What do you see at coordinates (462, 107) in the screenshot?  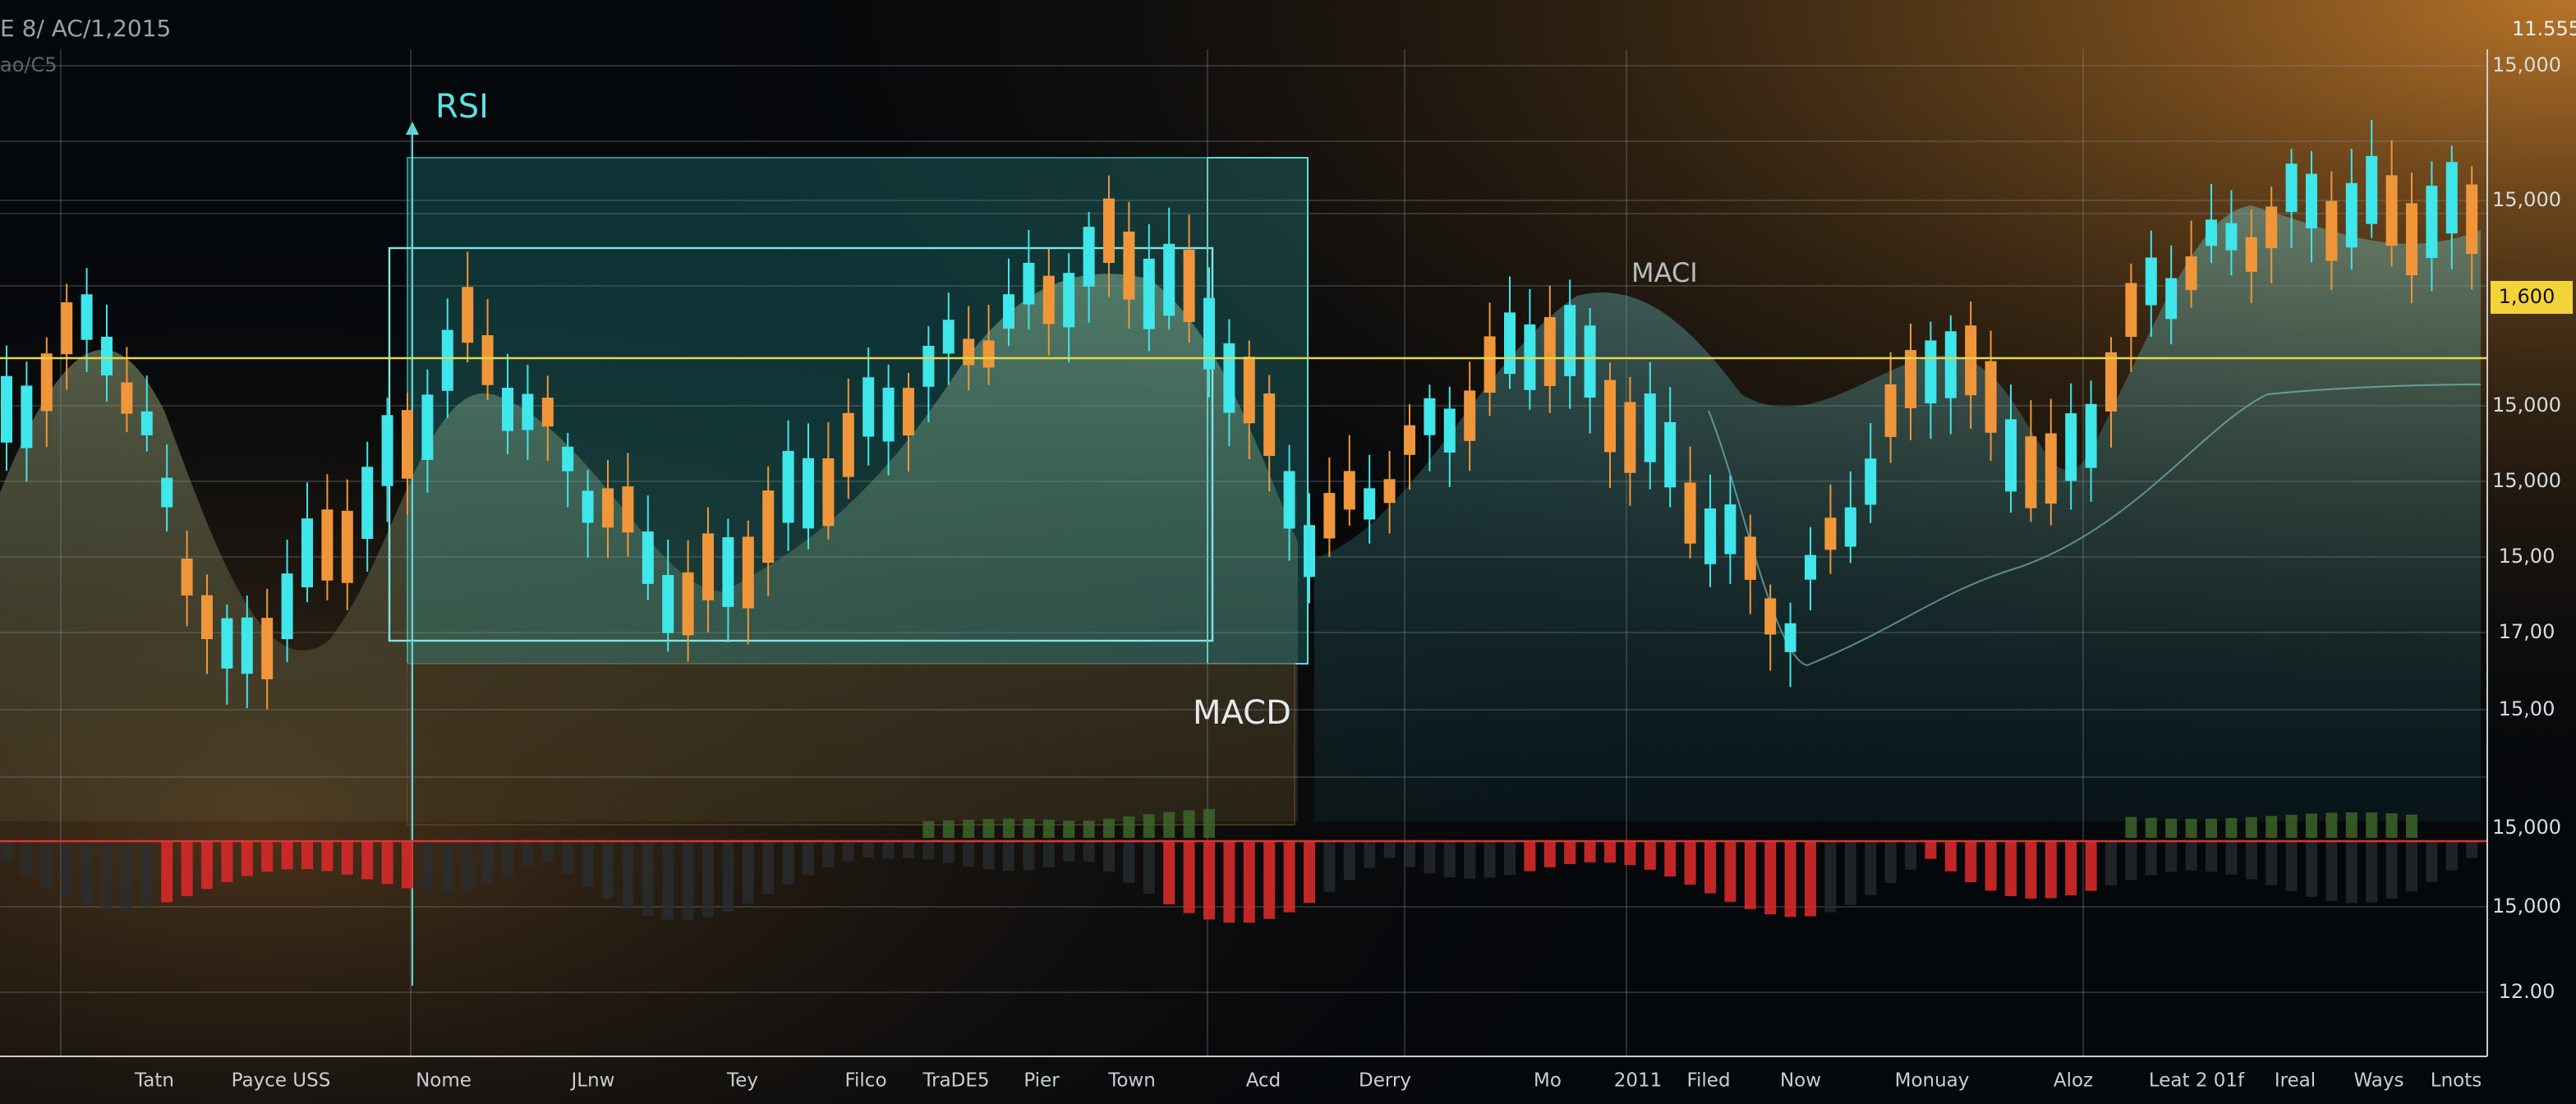 I see `annotation-rsi: RSI` at bounding box center [462, 107].